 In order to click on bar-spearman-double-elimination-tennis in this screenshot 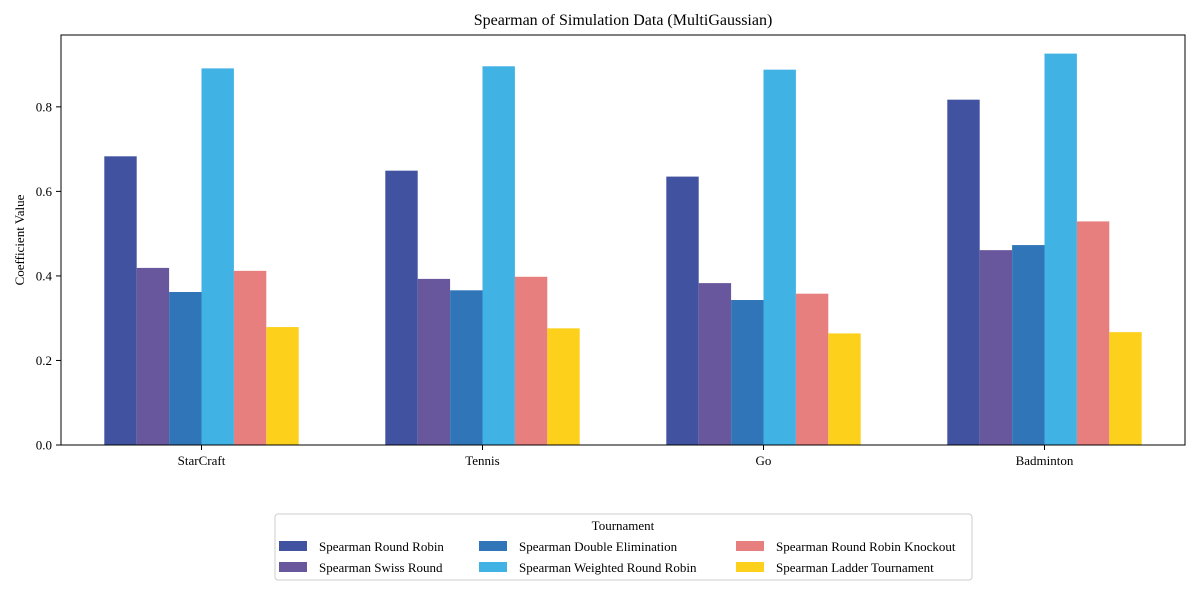, I will do `click(466, 367)`.